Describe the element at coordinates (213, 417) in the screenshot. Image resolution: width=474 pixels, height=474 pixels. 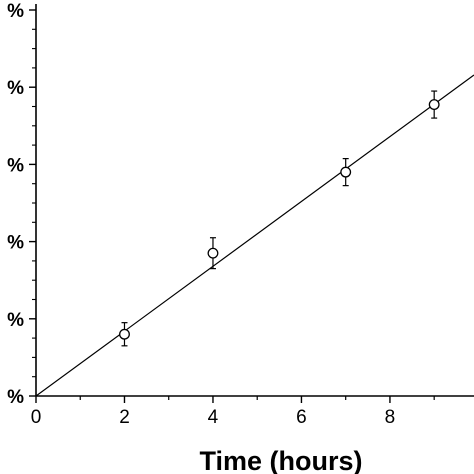
I see `x-tick-label: 4` at that location.